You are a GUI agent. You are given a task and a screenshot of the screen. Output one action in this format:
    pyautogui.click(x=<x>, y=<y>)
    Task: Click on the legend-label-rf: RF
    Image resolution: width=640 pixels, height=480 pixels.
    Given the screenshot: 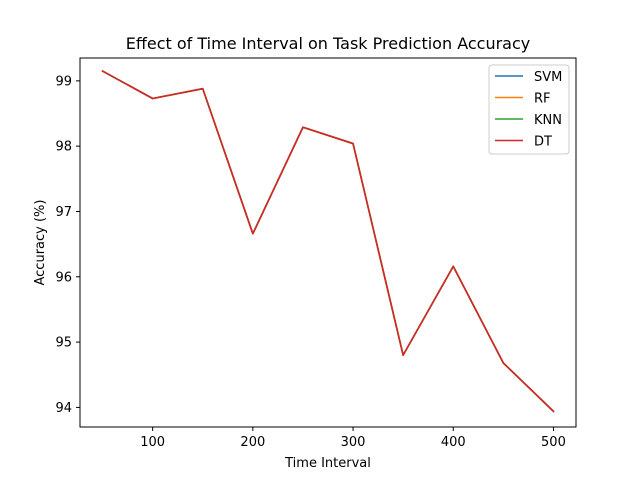 What is the action you would take?
    pyautogui.click(x=542, y=99)
    